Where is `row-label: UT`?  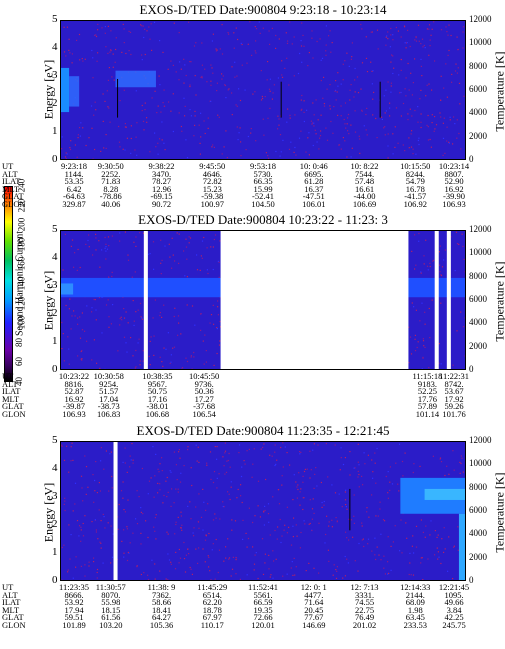 row-label: UT is located at coordinates (8, 587).